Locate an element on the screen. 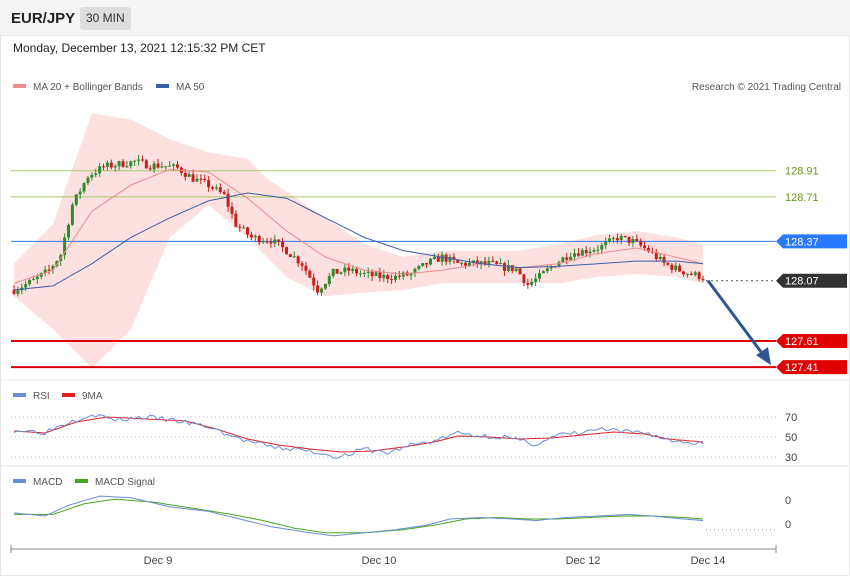 This screenshot has width=850, height=576. legend-swatch-macd-signal is located at coordinates (81, 481).